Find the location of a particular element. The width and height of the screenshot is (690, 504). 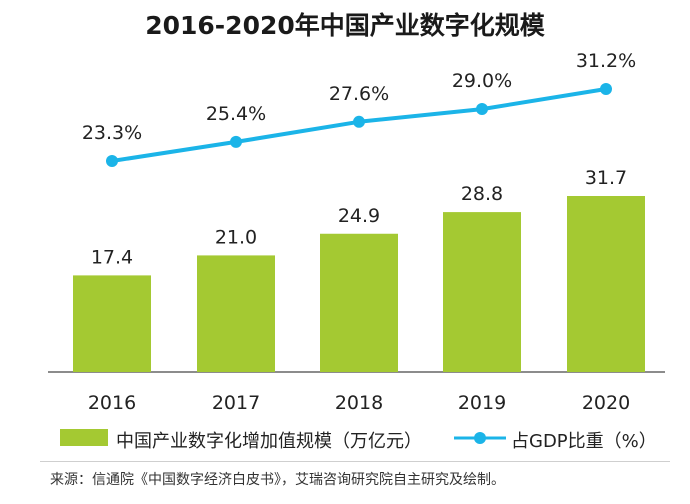

bar-2020 is located at coordinates (606, 284).